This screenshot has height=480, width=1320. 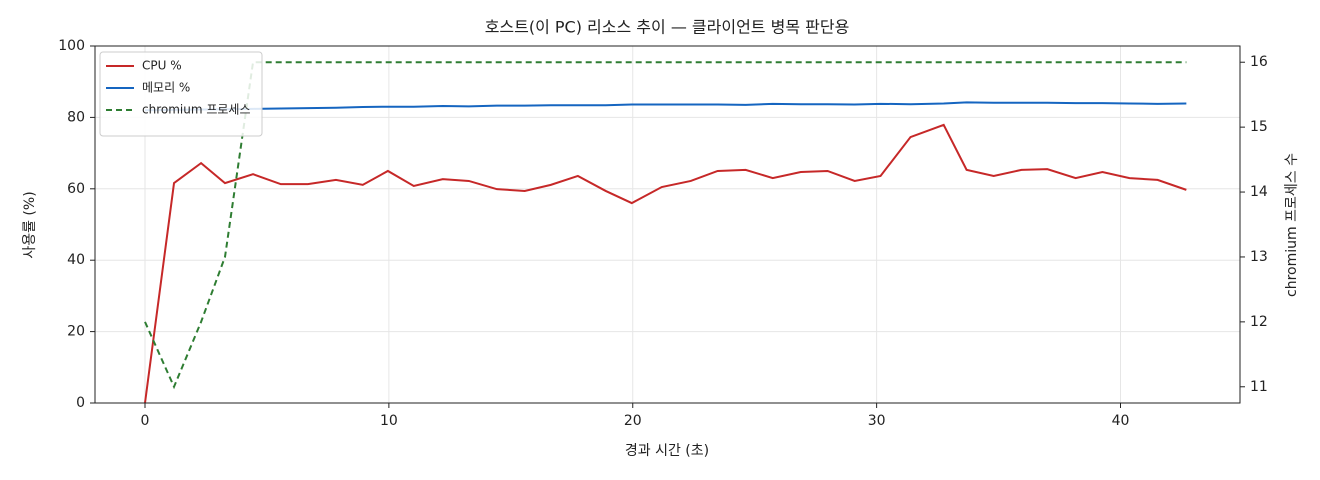 What do you see at coordinates (1259, 127) in the screenshot?
I see `y2-tick-label: 15` at bounding box center [1259, 127].